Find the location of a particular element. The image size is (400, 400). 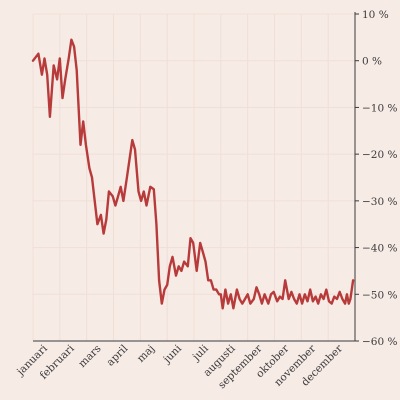

y-tick-labels: 10 % 0 % −10 % −20 % −30 % −40 % −50 % −60 % is located at coordinates (376, 178).